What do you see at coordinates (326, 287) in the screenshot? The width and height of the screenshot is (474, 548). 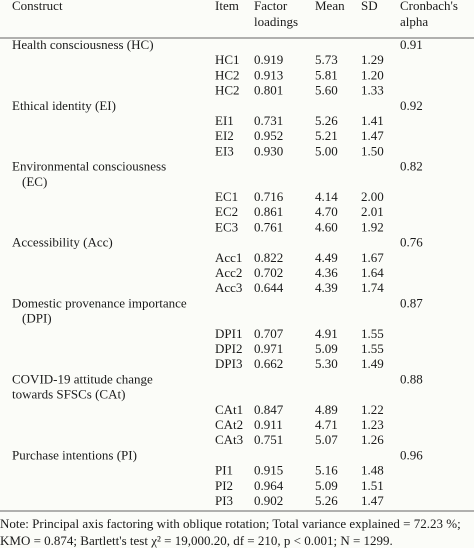 I see `value-cell: 4.39` at bounding box center [326, 287].